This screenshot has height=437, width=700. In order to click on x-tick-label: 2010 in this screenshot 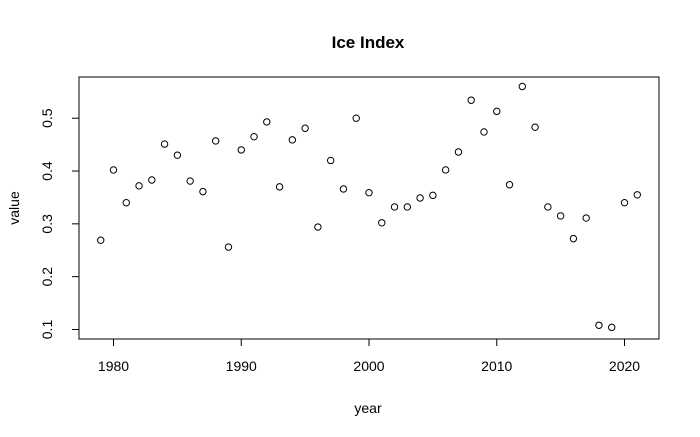, I will do `click(496, 366)`.